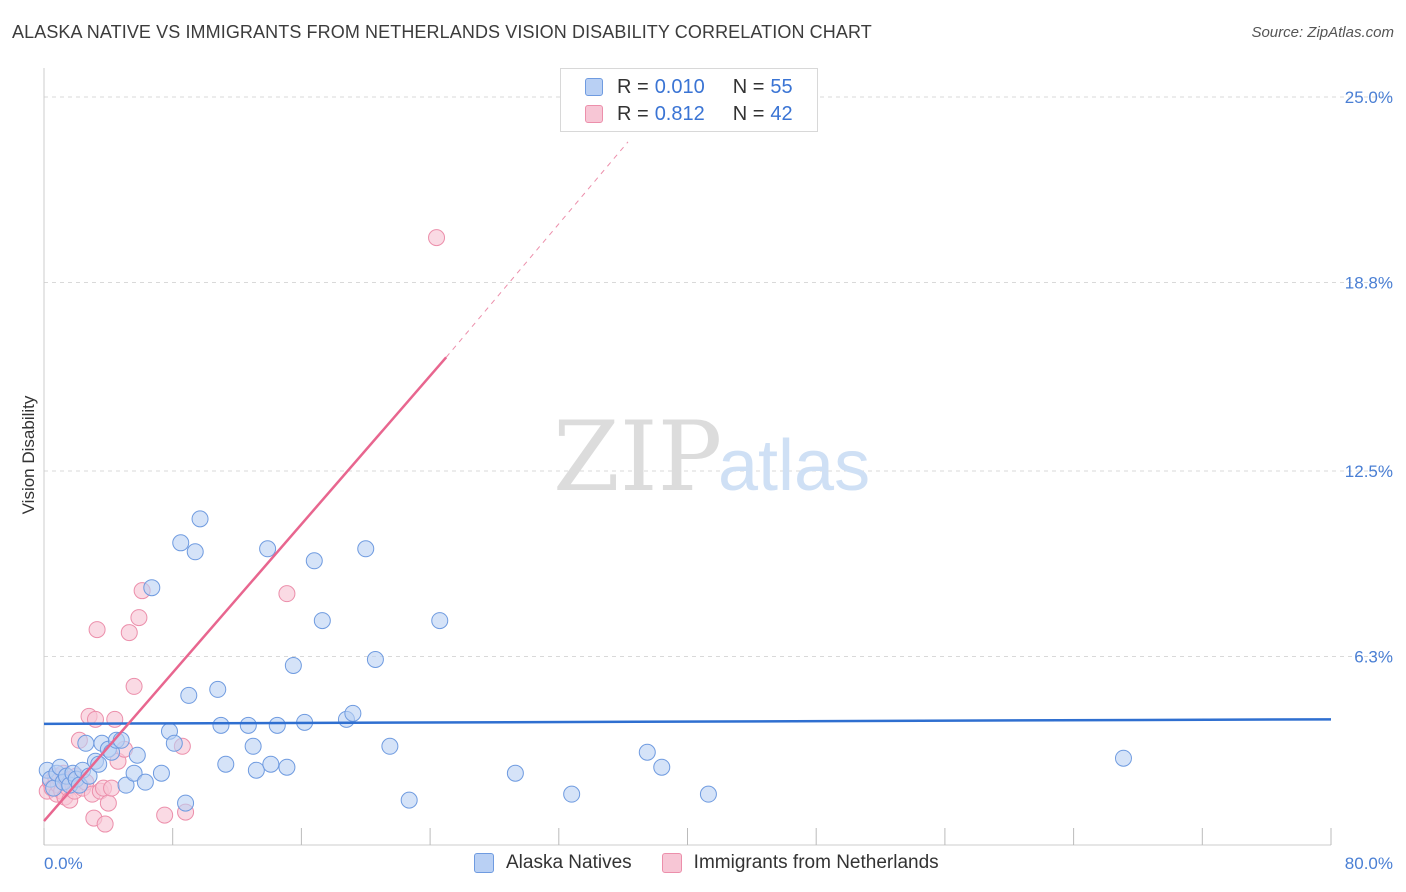 This screenshot has height=892, width=1406. I want to click on y-tick-label: 6.3%, so click(1373, 657).